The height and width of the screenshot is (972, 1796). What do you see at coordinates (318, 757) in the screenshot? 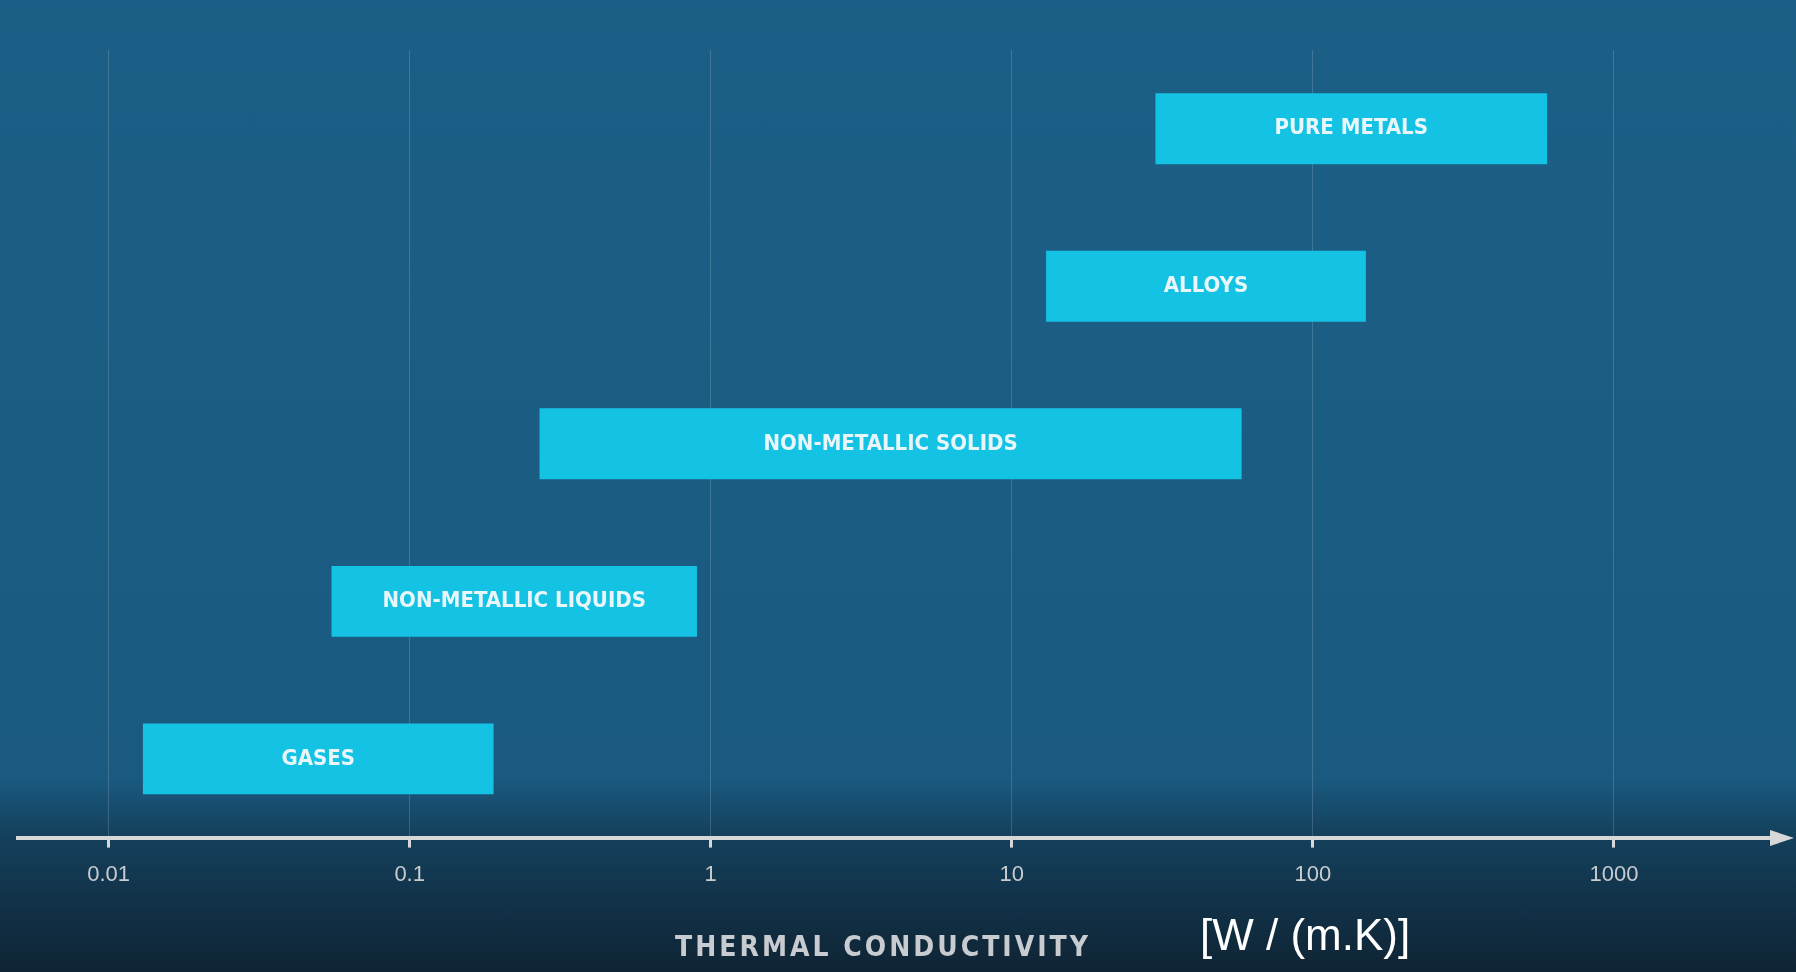
I see `y-tick-label: GASES` at bounding box center [318, 757].